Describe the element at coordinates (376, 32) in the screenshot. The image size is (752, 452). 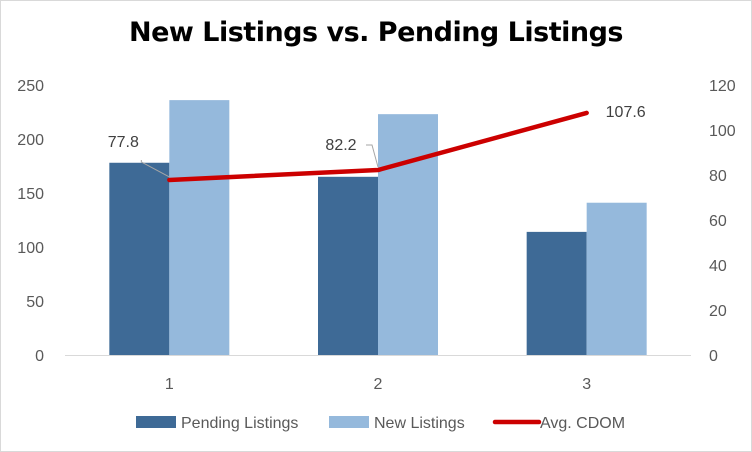
I see `chart-title: New Listings vs. Pending Listings` at that location.